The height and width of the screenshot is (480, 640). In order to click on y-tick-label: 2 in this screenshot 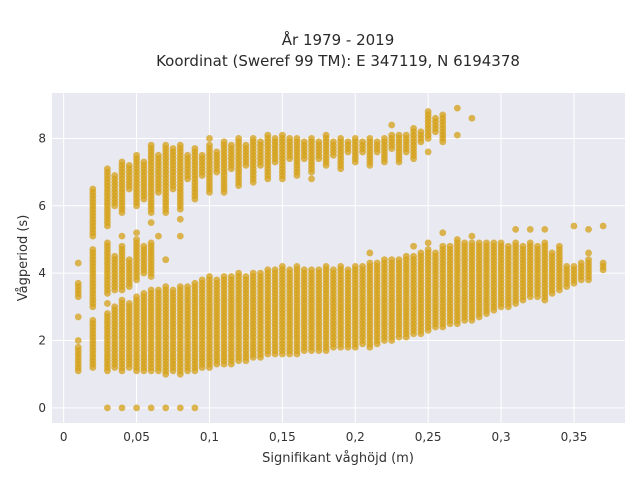, I will do `click(42, 341)`.